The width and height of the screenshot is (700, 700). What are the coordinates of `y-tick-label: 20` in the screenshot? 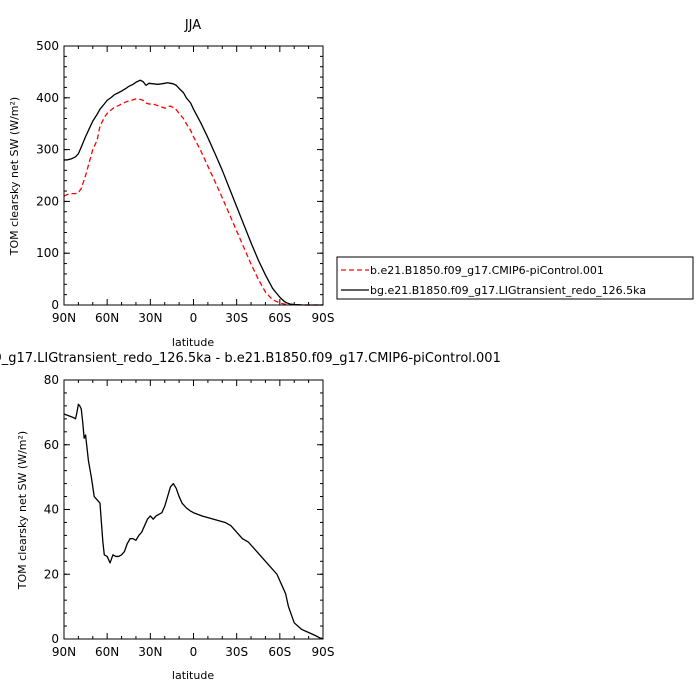 It's located at (51, 574).